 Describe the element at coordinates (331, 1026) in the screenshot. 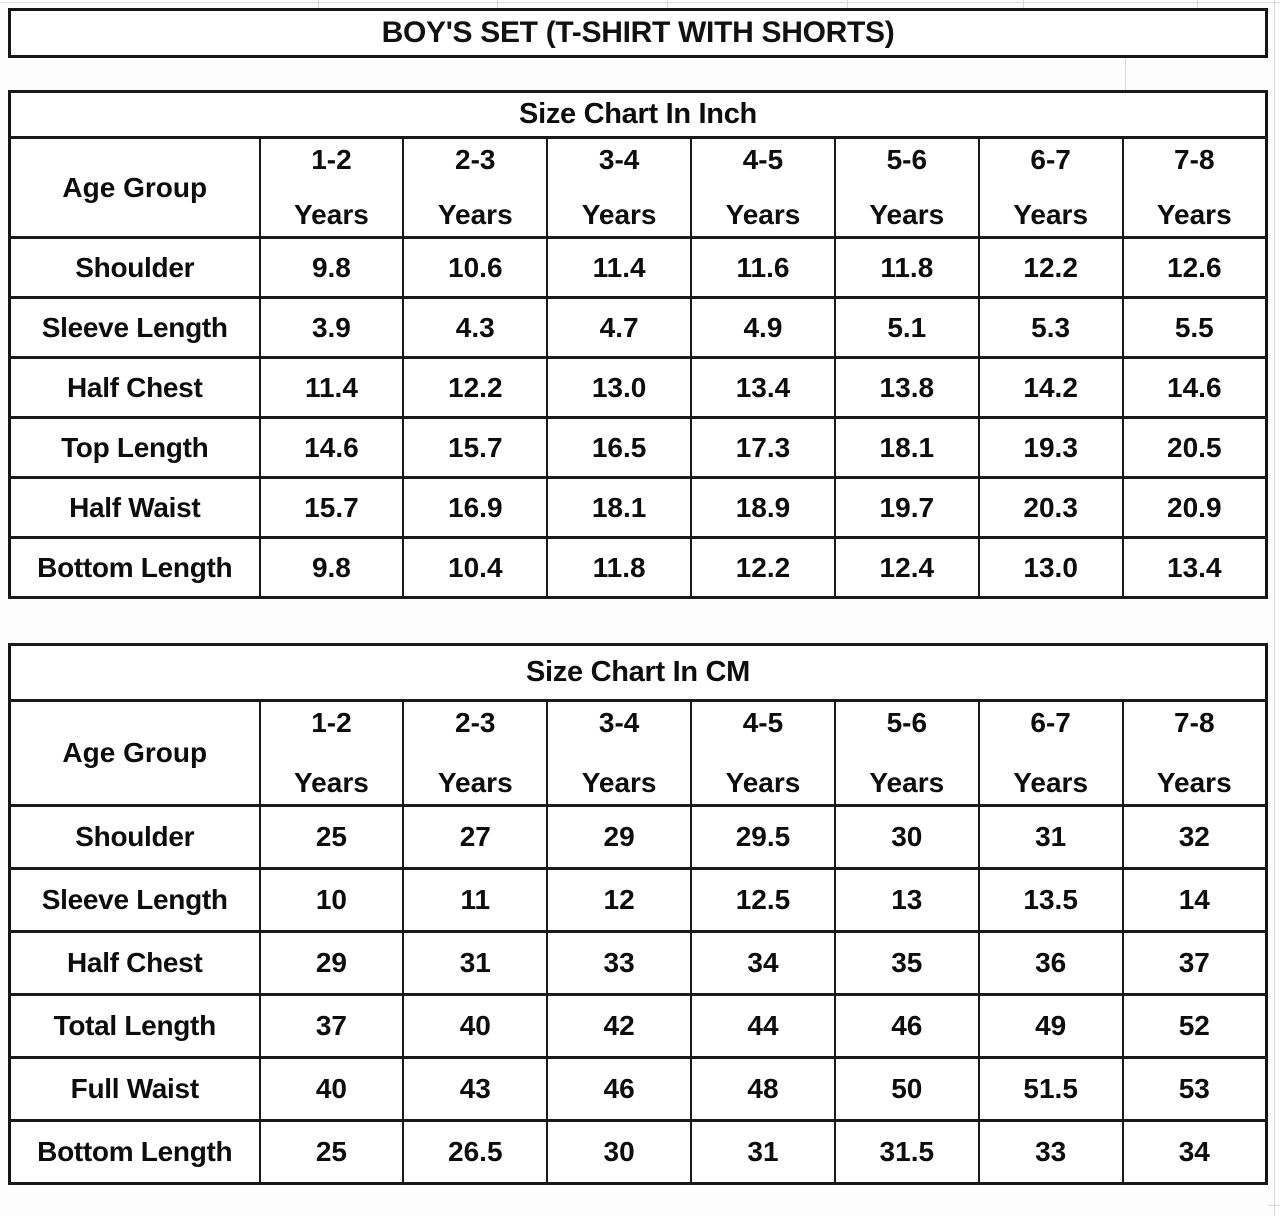

I see `size-value: 37` at that location.